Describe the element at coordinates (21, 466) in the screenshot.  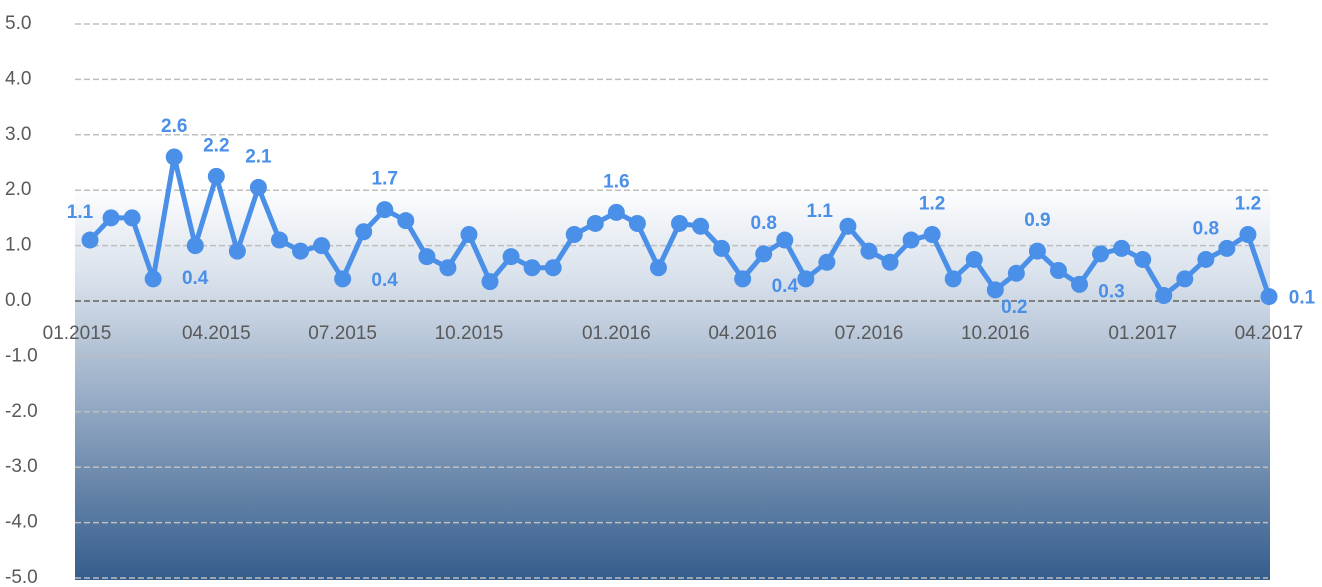
I see `y-tick-label: -3.0` at that location.